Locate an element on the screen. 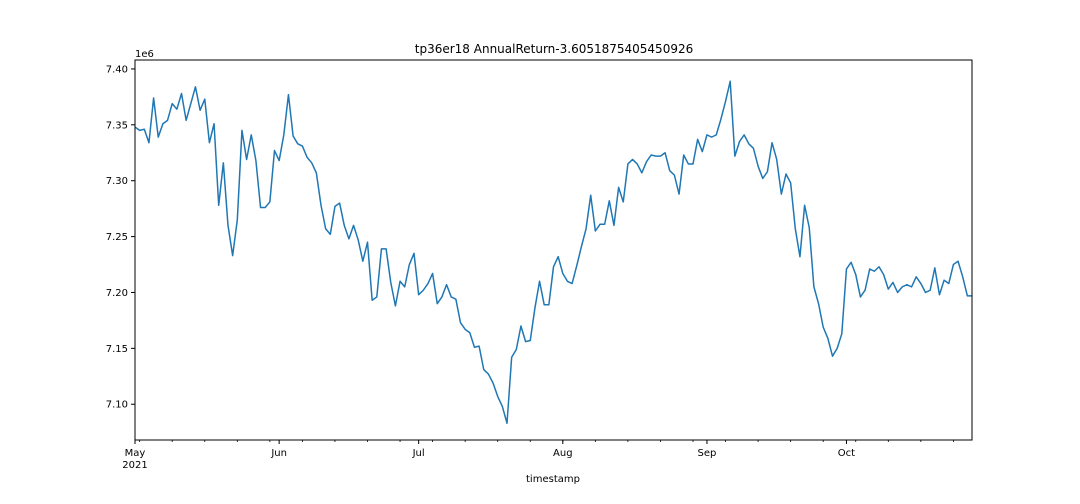 The width and height of the screenshot is (1080, 504). y-tick-label: 7.10 is located at coordinates (117, 405).